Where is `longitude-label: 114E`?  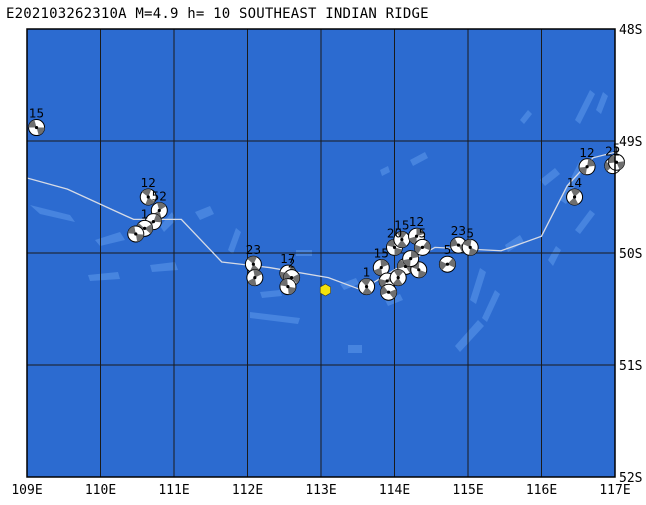
longitude-label: 114E is located at coordinates (394, 490).